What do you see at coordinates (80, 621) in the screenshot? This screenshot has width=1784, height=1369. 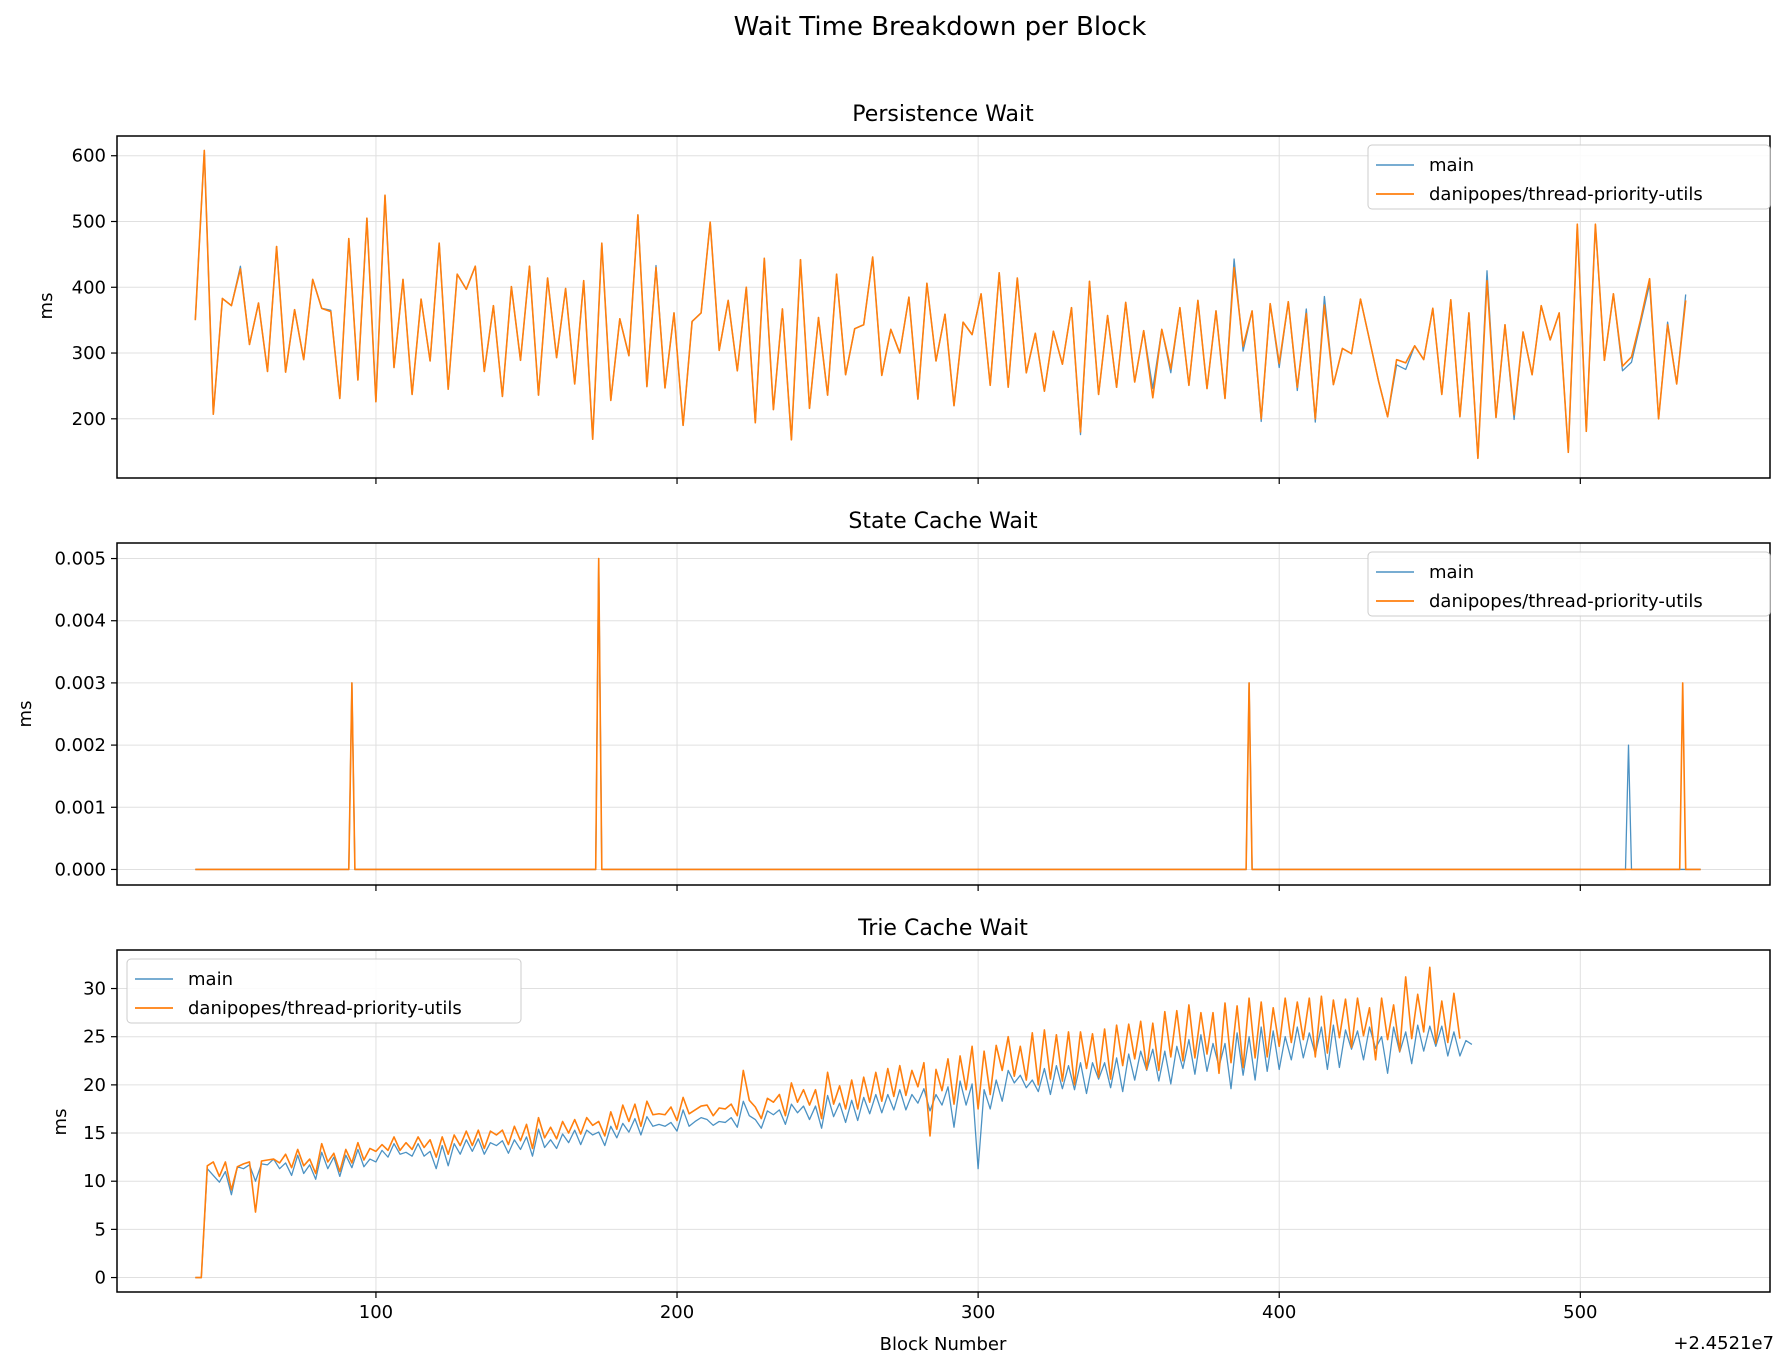 I see `state-cache-wait-ytick-label-4: 0.004` at bounding box center [80, 621].